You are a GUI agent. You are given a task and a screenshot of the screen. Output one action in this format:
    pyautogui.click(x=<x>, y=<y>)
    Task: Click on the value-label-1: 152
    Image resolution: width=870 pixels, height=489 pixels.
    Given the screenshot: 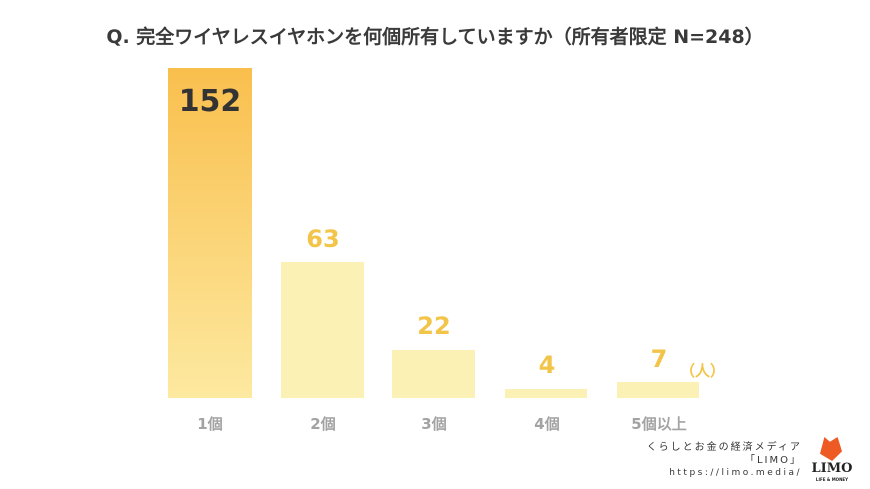 What is the action you would take?
    pyautogui.click(x=210, y=101)
    